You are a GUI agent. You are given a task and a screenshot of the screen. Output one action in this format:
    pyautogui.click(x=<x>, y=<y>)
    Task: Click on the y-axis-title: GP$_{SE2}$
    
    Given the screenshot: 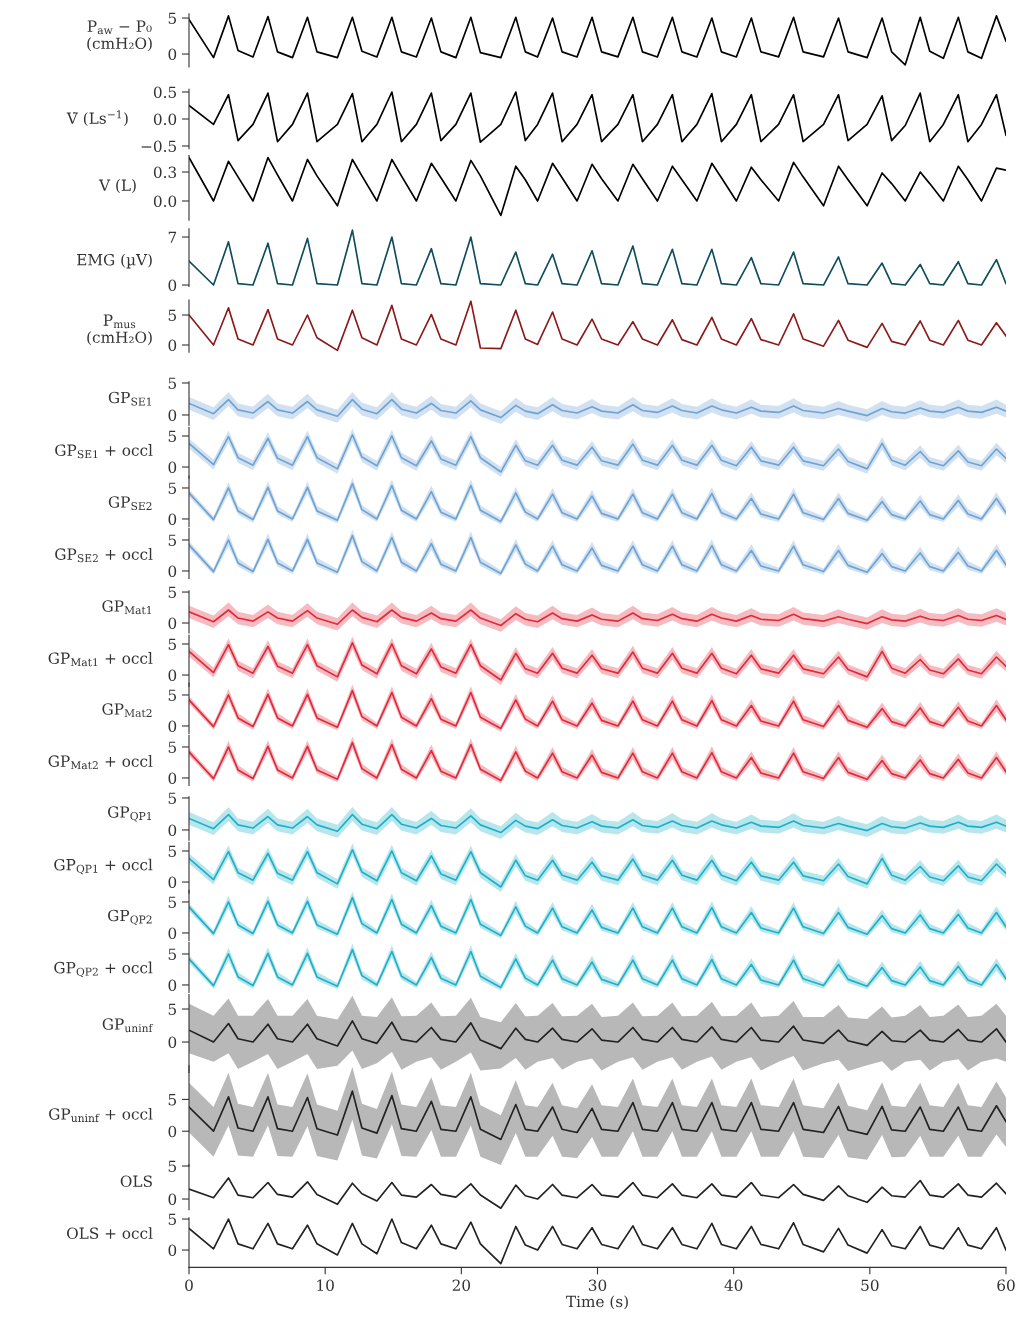 What is the action you would take?
    pyautogui.click(x=130, y=503)
    